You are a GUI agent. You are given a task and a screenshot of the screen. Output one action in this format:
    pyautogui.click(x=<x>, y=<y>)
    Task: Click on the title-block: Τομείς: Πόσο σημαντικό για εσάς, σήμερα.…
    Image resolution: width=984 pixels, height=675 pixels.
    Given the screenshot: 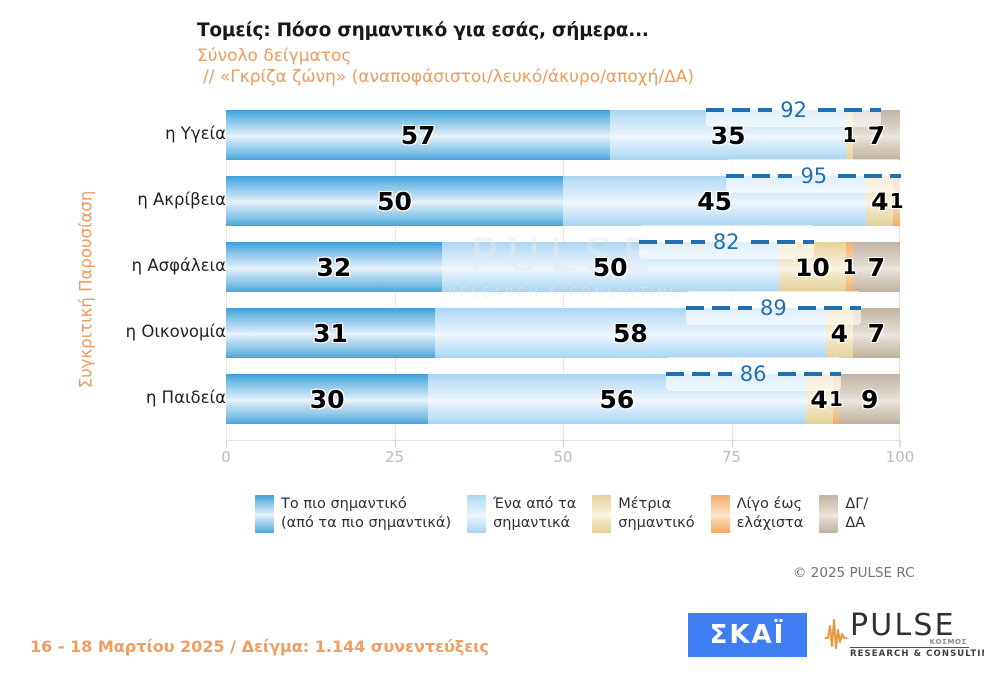 What is the action you would take?
    pyautogui.click(x=577, y=53)
    